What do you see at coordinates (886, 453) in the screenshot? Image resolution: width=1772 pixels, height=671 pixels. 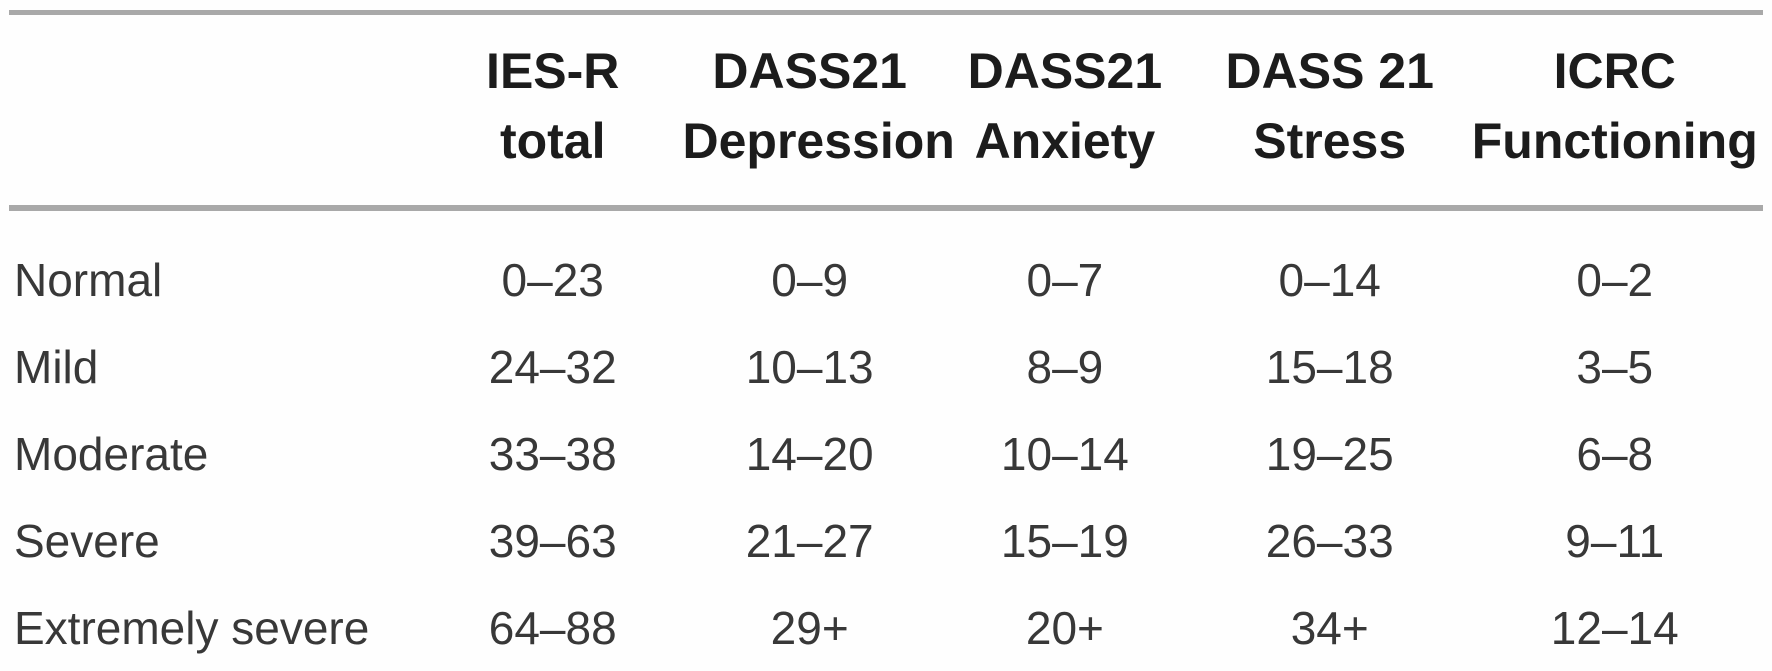 I see `table-row: Moderate 33–38 14–20 10–14 19–25 6–8` at bounding box center [886, 453].